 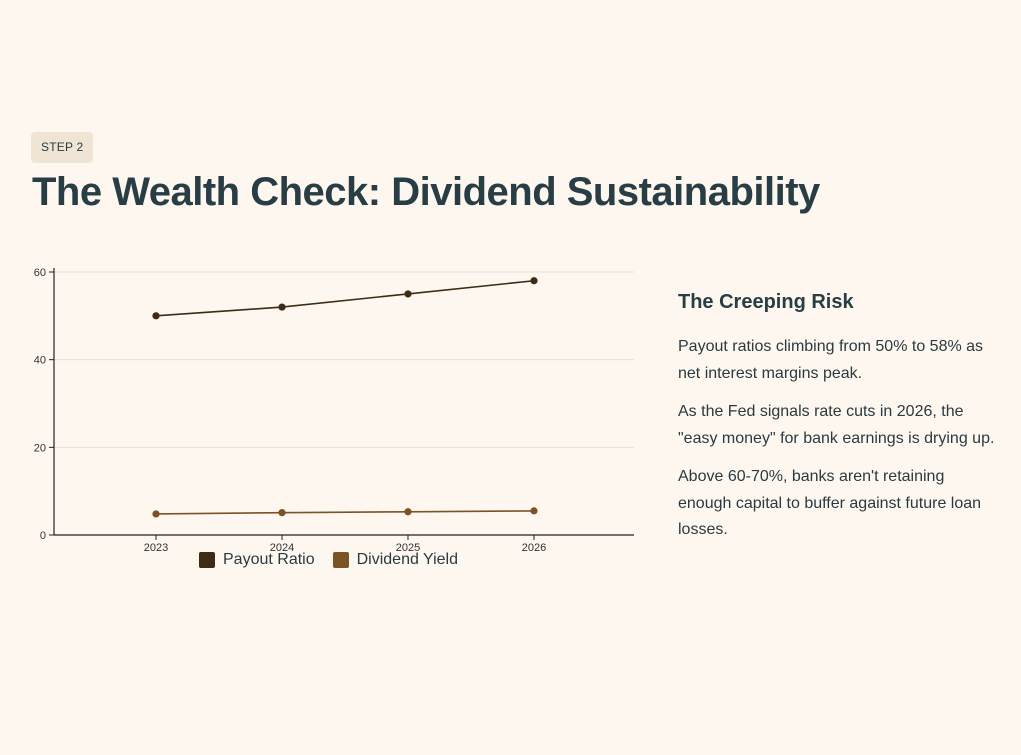 I want to click on y-tick-label-20: 20, so click(x=40, y=448).